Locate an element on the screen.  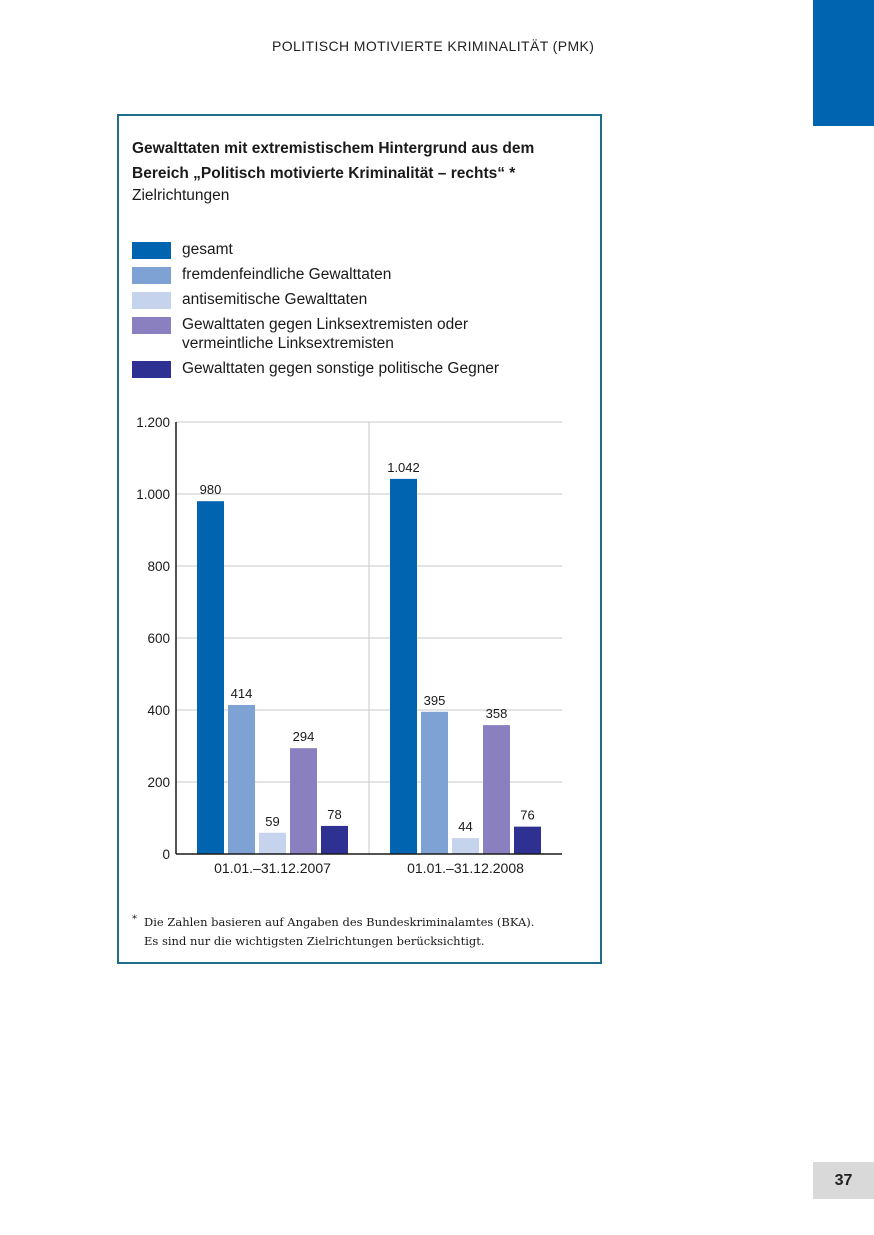
data-label: 980 is located at coordinates (211, 489).